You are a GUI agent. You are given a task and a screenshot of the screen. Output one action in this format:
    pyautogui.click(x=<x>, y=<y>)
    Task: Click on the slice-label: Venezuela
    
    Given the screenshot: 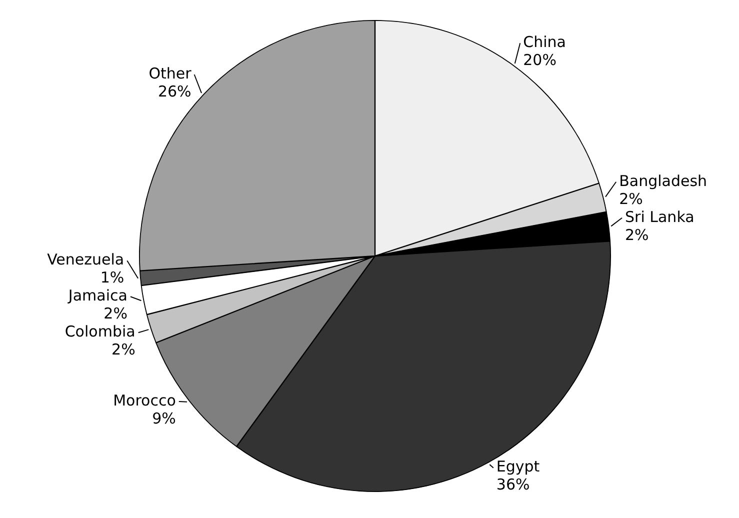 What is the action you would take?
    pyautogui.click(x=85, y=259)
    